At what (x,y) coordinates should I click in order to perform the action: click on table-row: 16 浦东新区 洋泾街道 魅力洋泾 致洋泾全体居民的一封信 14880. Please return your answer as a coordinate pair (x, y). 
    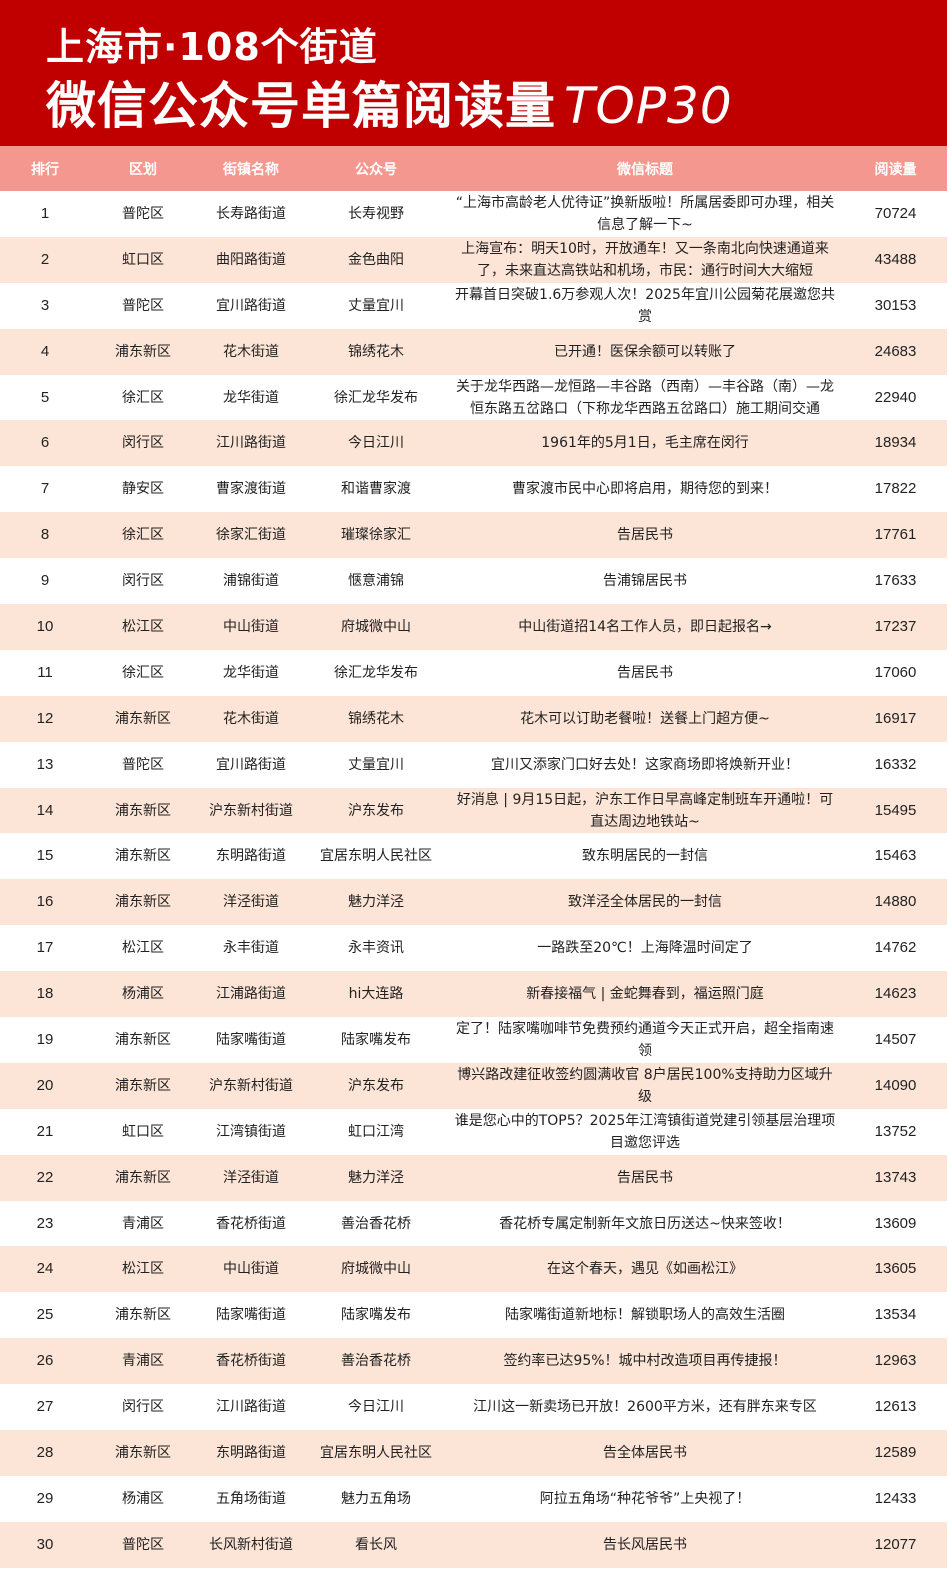
    Looking at the image, I should click on (473, 902).